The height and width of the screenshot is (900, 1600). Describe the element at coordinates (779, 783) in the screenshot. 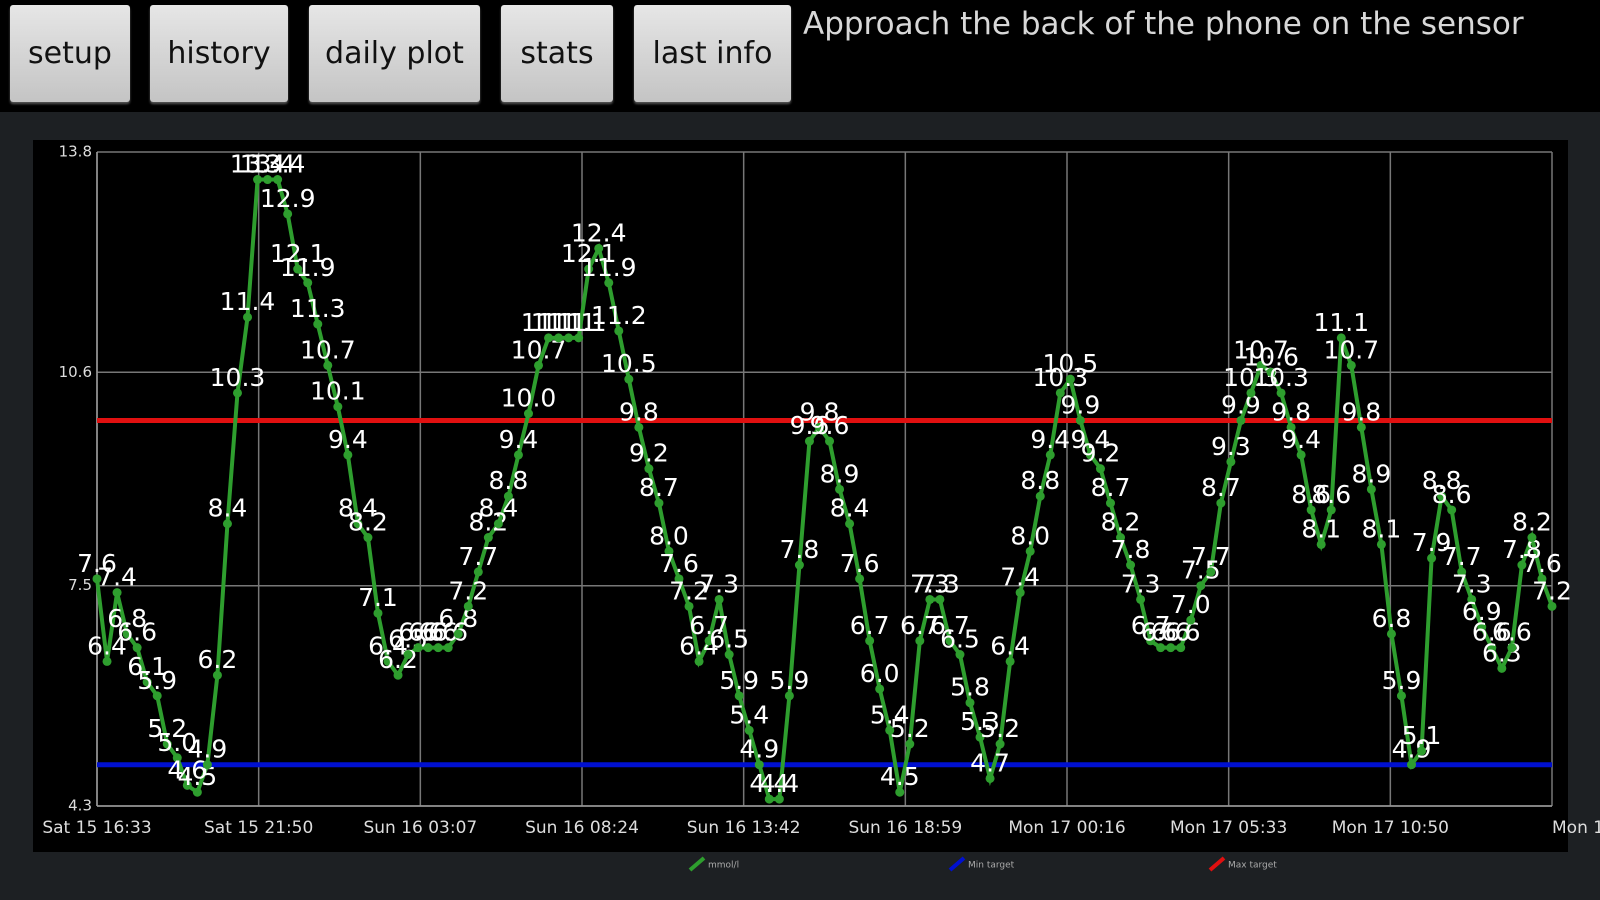

I see `data-label: 4.4` at that location.